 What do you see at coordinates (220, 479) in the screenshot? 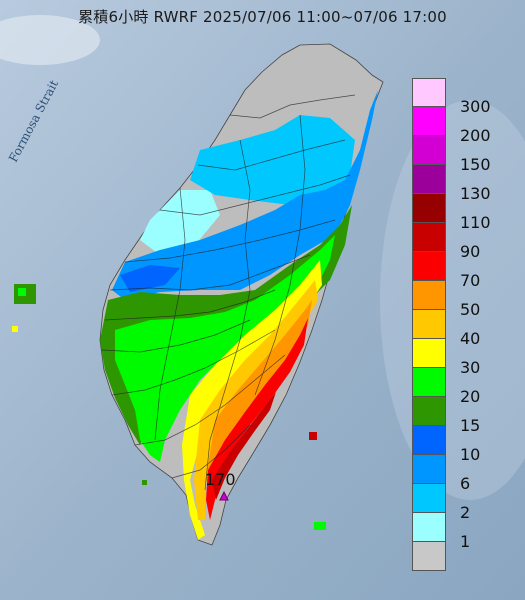
I see `max-rainfall-value: 170` at bounding box center [220, 479].